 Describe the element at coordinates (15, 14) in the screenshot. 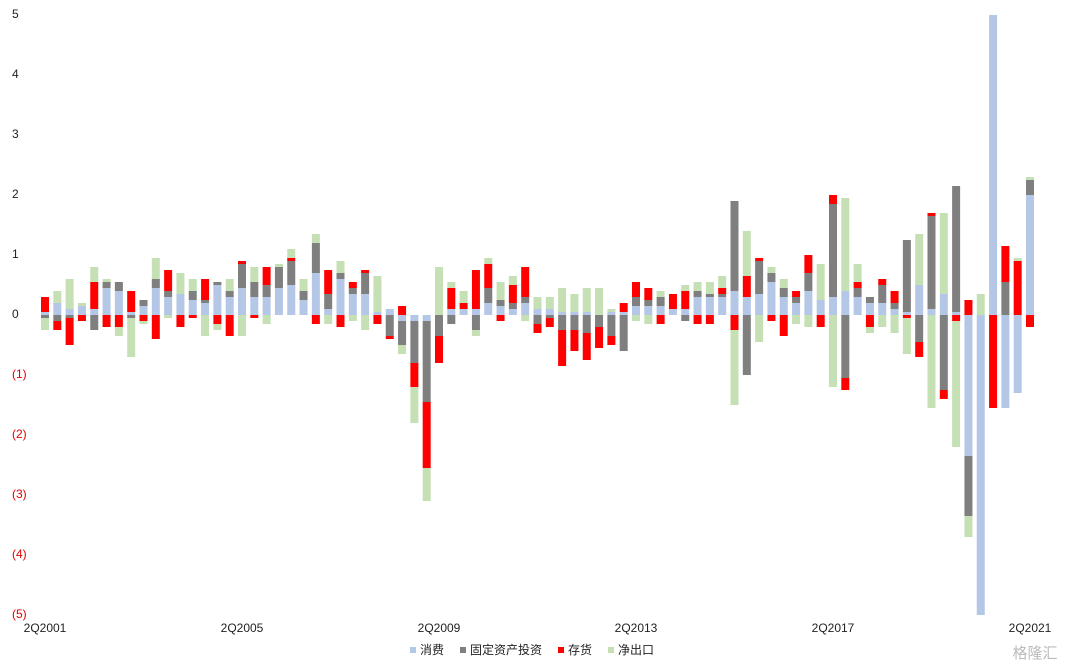

I see `y-tick-label: 5` at that location.